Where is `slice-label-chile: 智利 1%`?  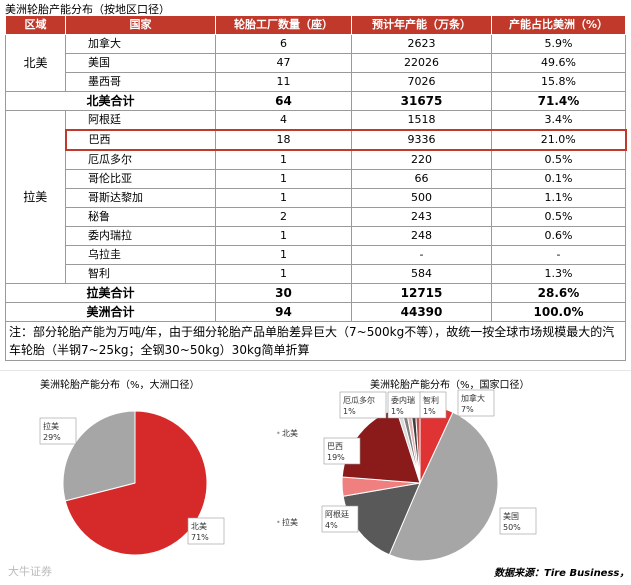
slice-label-chile: 智利 1% is located at coordinates (433, 405).